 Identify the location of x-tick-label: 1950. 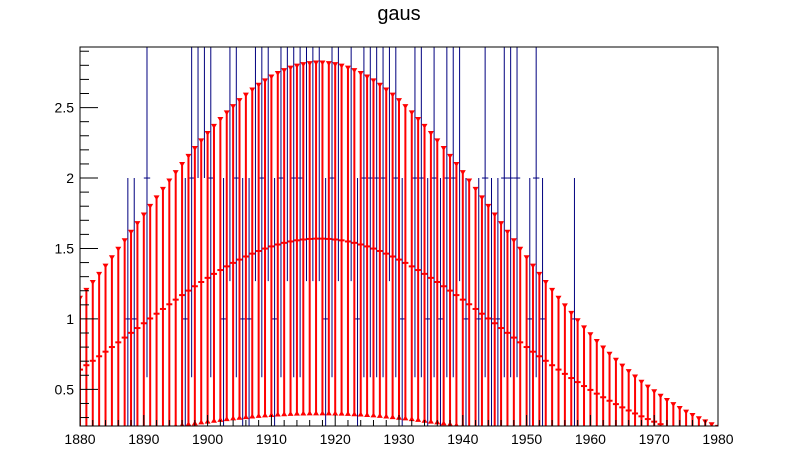
(526, 439).